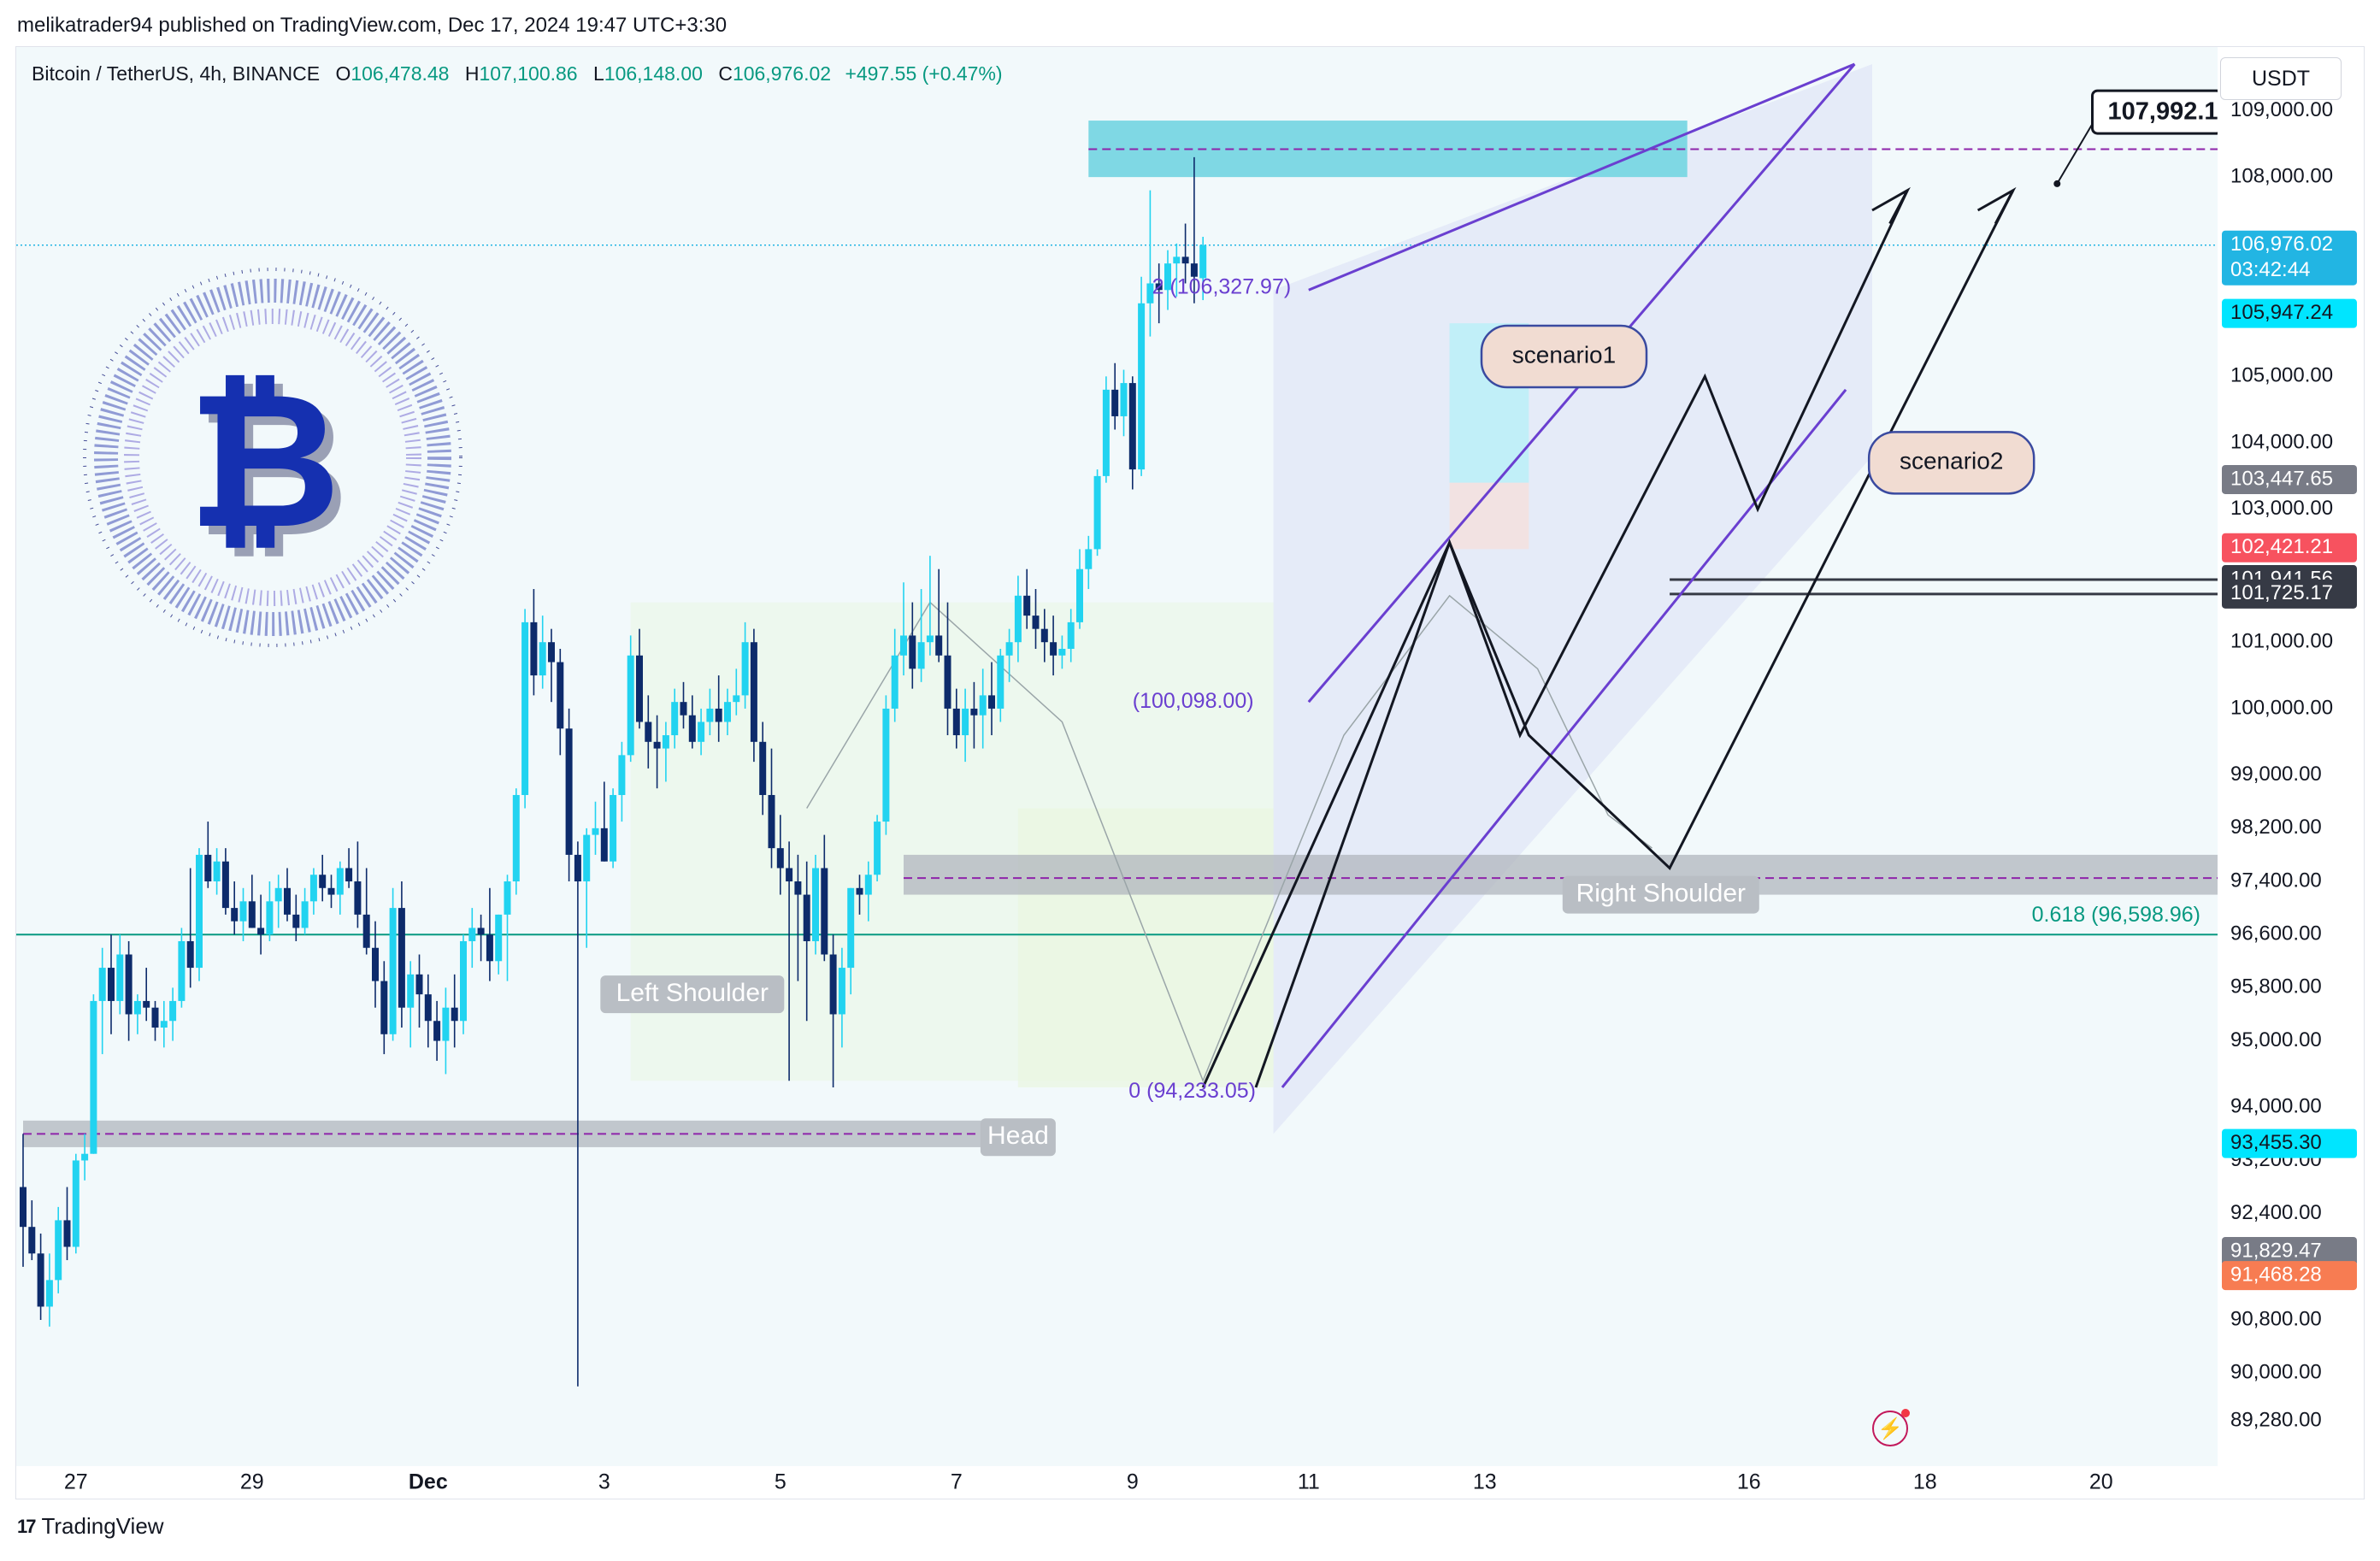 This screenshot has width=2380, height=1561. What do you see at coordinates (2276, 1142) in the screenshot?
I see `price-badge-text: 93,455.30` at bounding box center [2276, 1142].